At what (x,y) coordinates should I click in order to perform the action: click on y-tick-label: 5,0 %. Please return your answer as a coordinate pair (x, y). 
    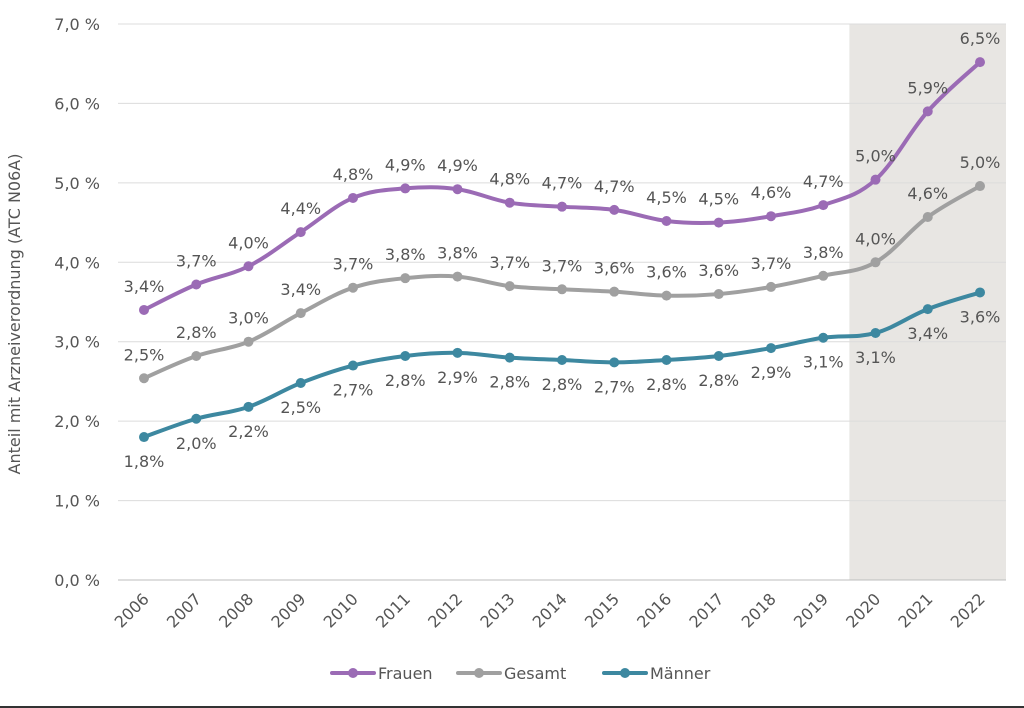
    Looking at the image, I should click on (77, 183).